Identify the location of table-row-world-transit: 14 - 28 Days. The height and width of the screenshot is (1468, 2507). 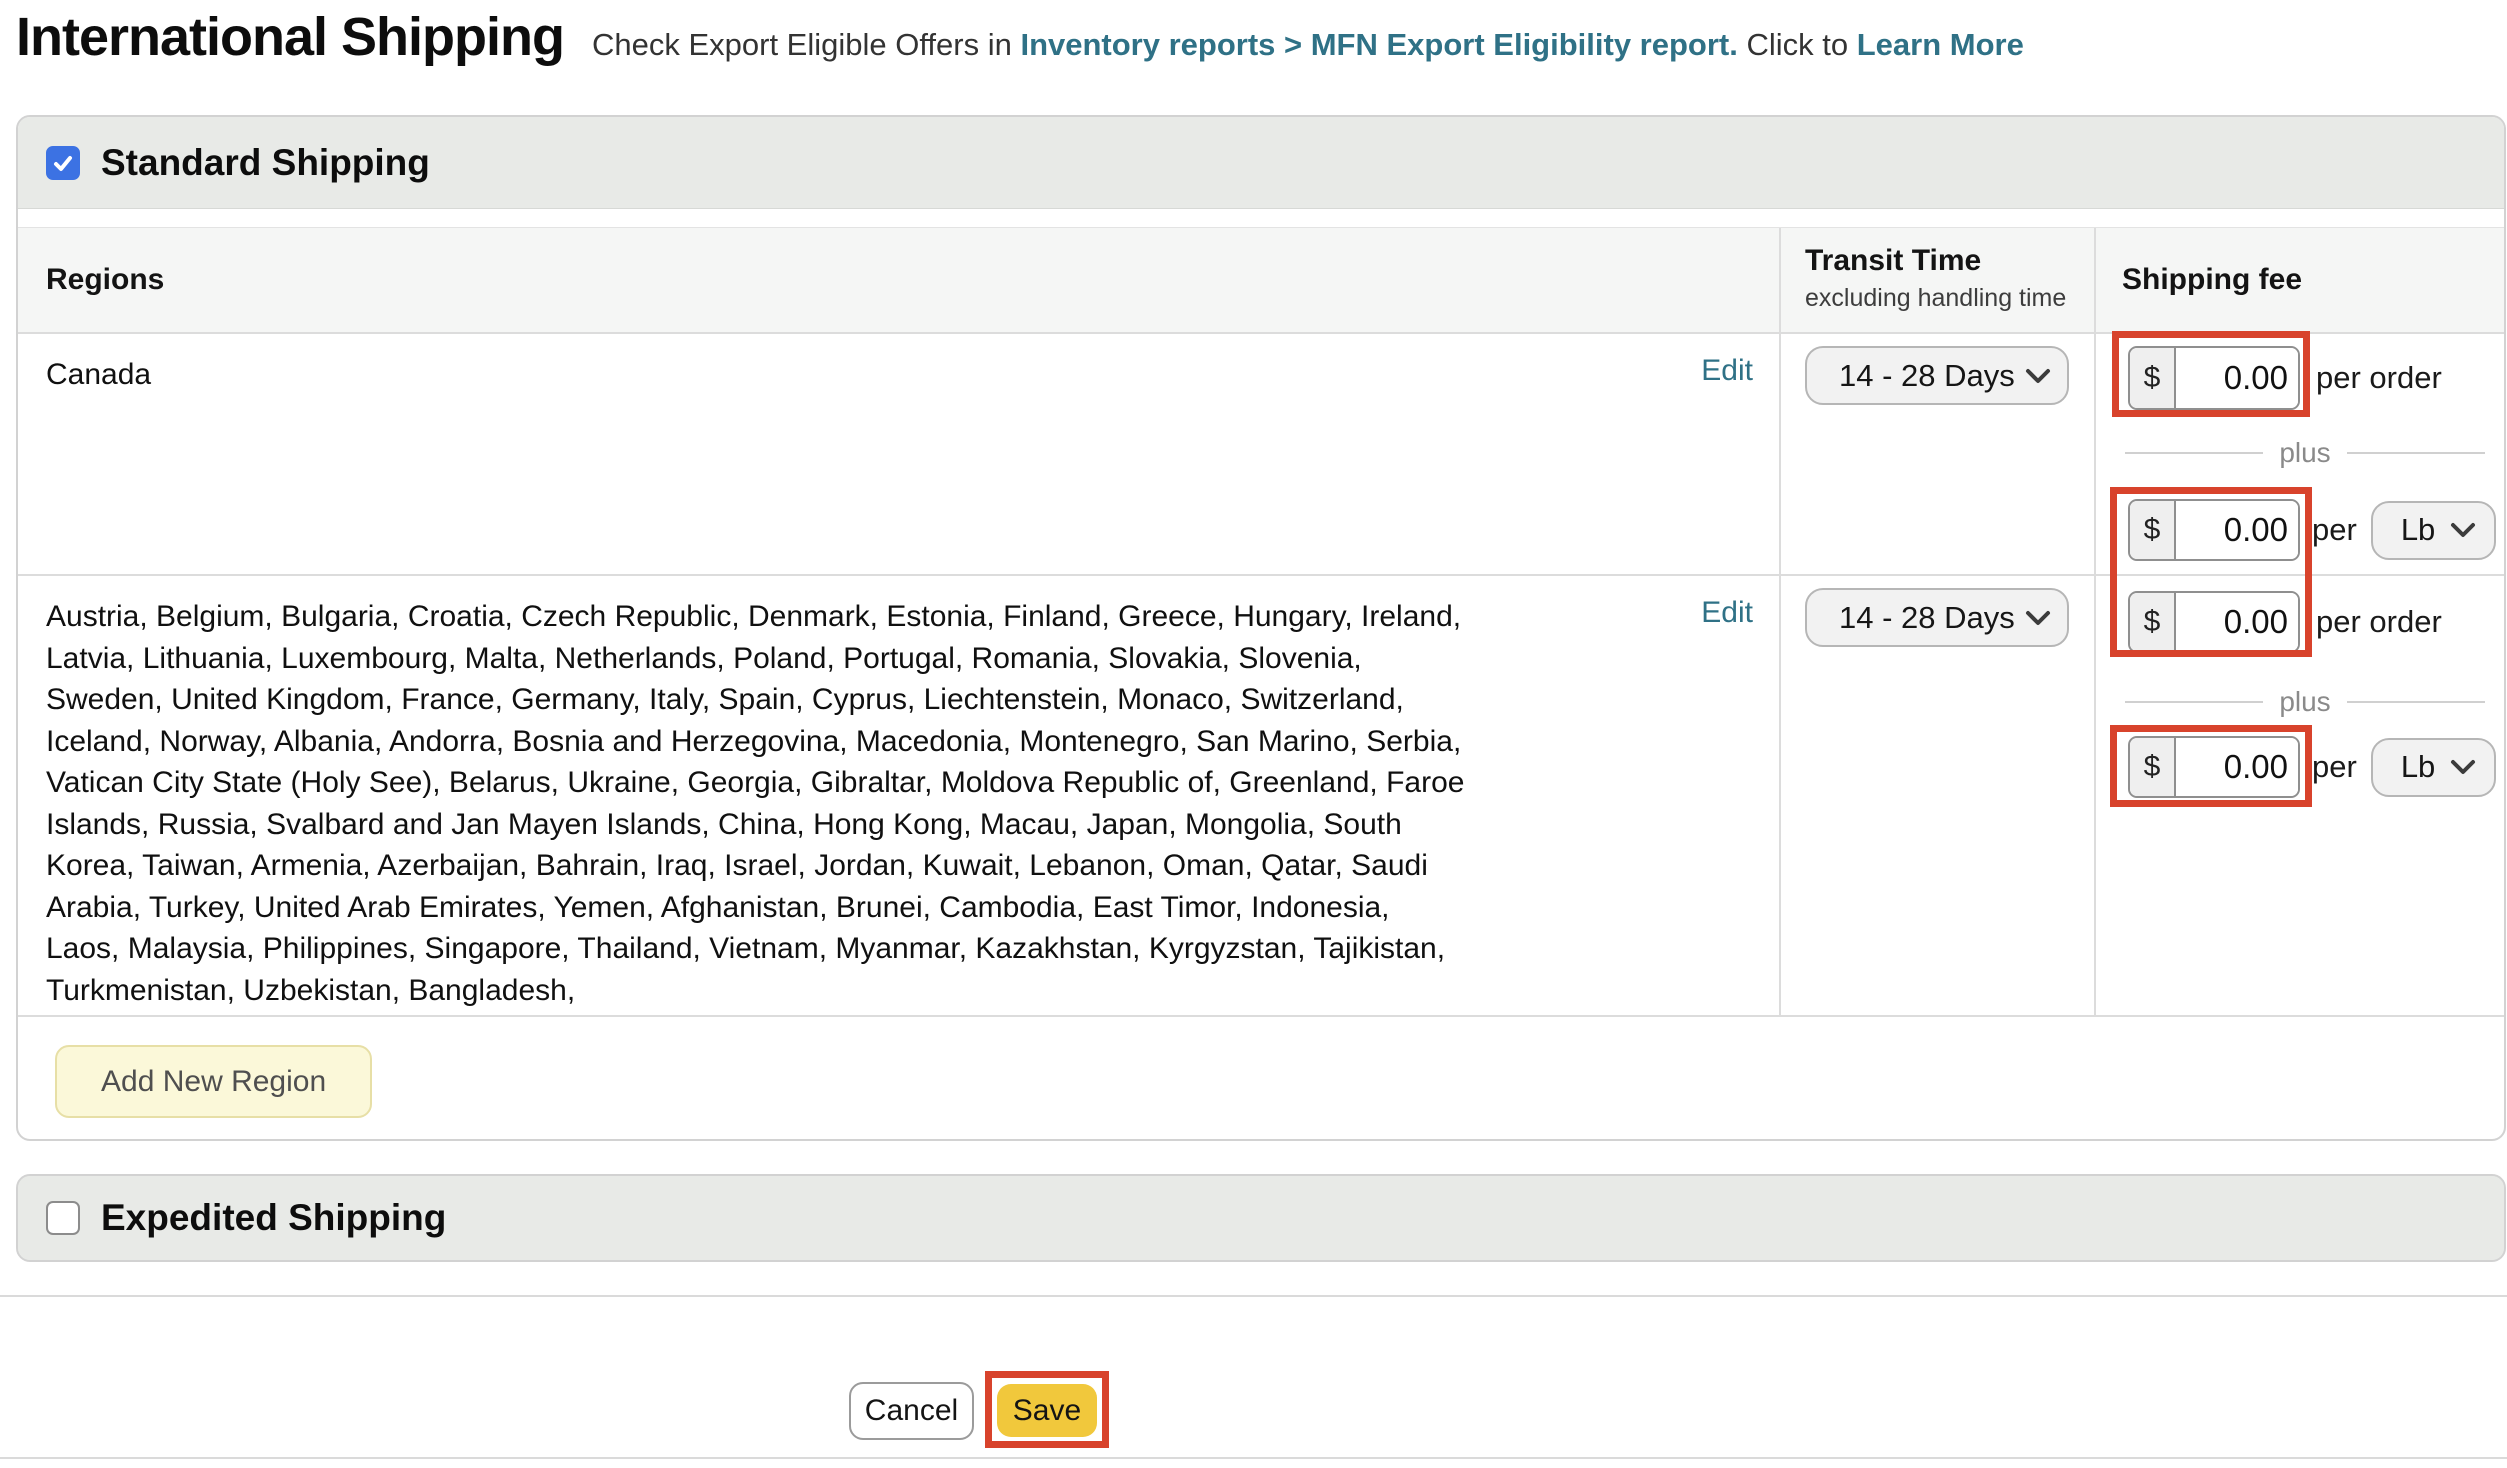
(1936, 796).